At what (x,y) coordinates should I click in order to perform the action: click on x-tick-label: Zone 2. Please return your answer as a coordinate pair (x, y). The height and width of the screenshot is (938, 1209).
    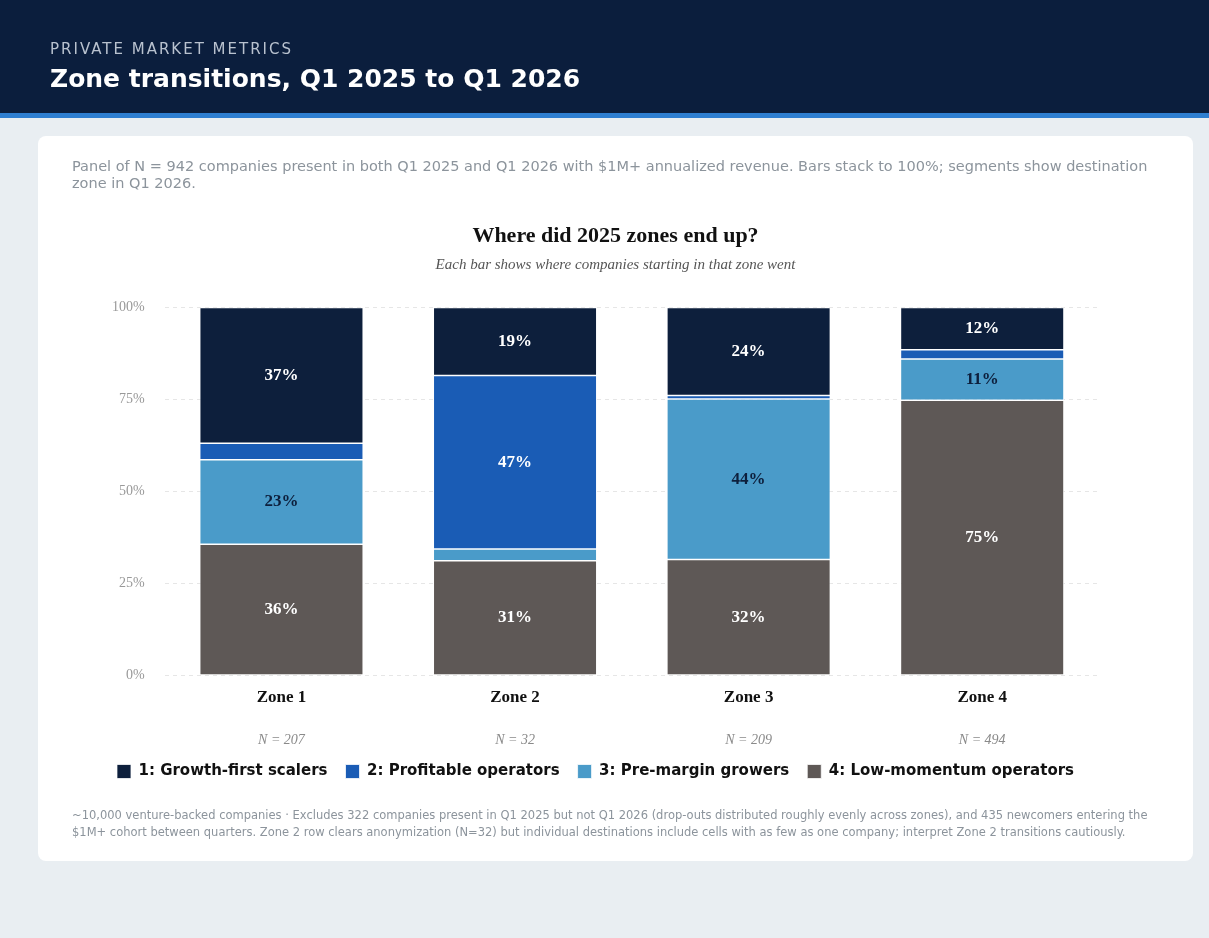
    Looking at the image, I should click on (515, 697).